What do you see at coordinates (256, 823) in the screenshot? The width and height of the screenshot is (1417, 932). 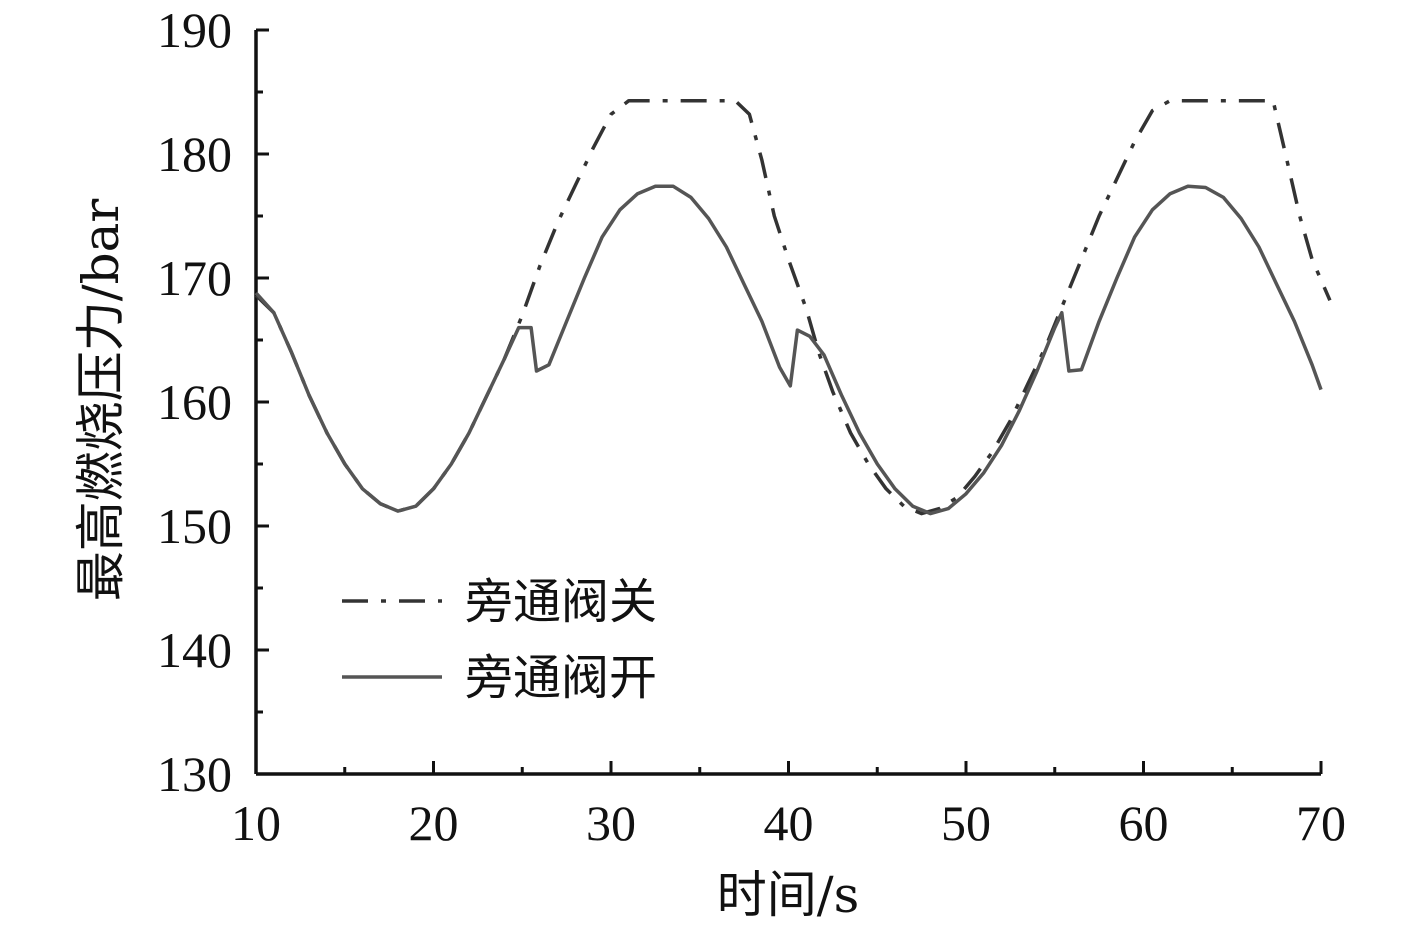 I see `x-tick-label: 10` at bounding box center [256, 823].